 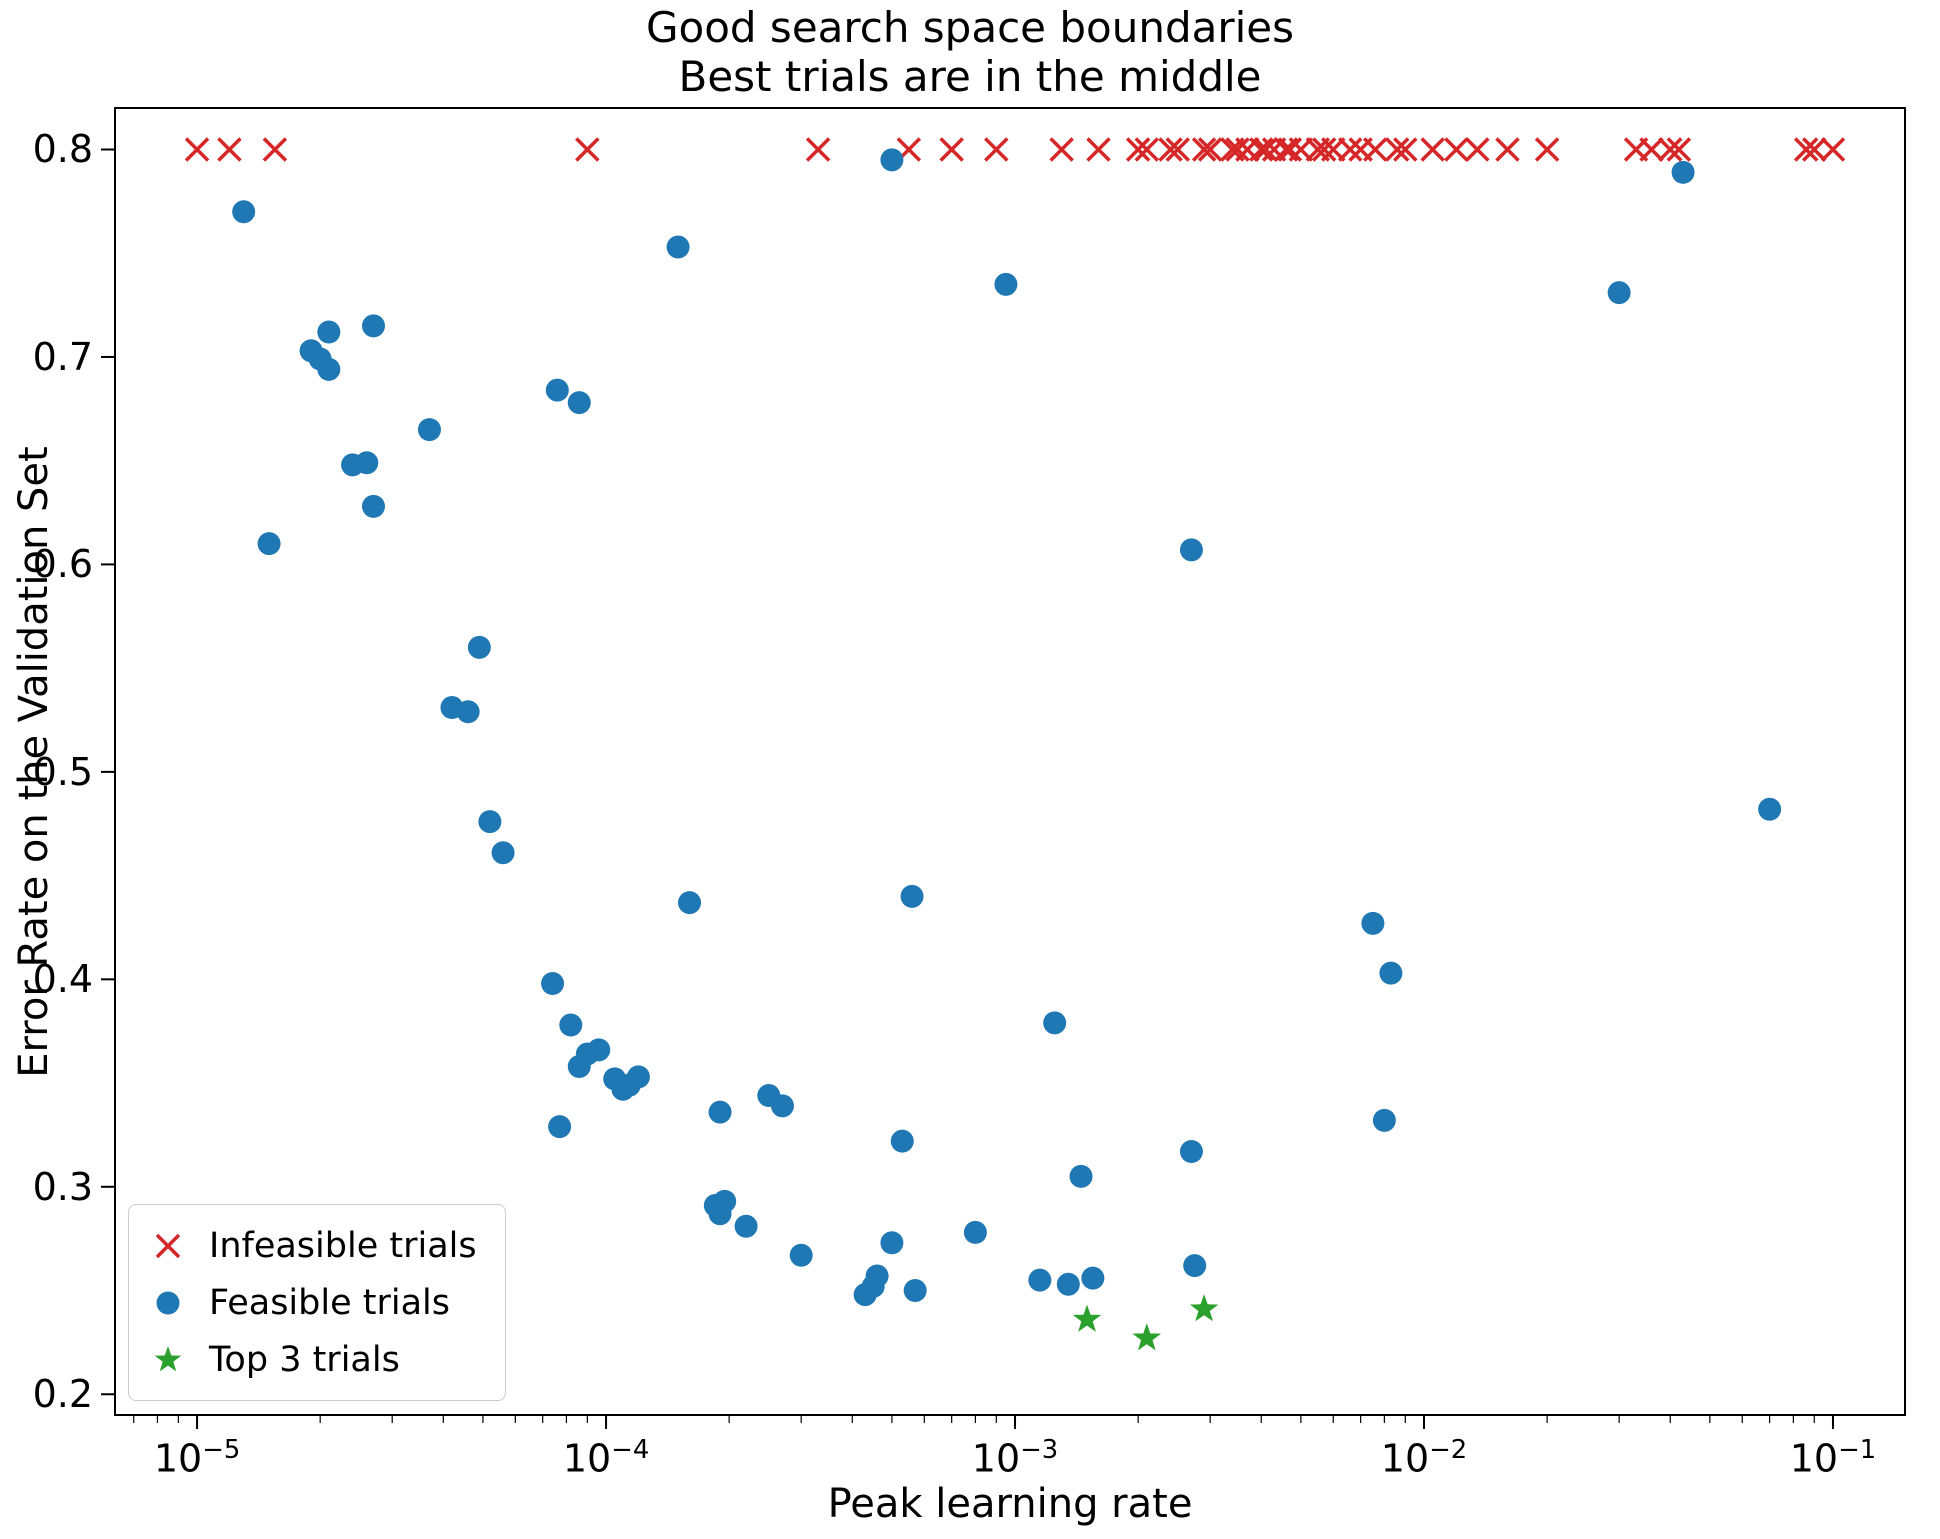 I want to click on y-tick-label: 0.7, so click(x=62, y=356).